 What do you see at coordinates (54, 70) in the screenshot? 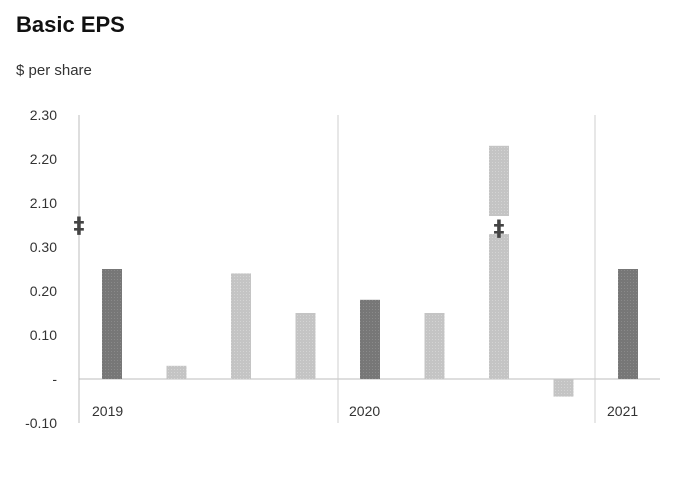
I see `y-axis-unit-label: $ per share` at bounding box center [54, 70].